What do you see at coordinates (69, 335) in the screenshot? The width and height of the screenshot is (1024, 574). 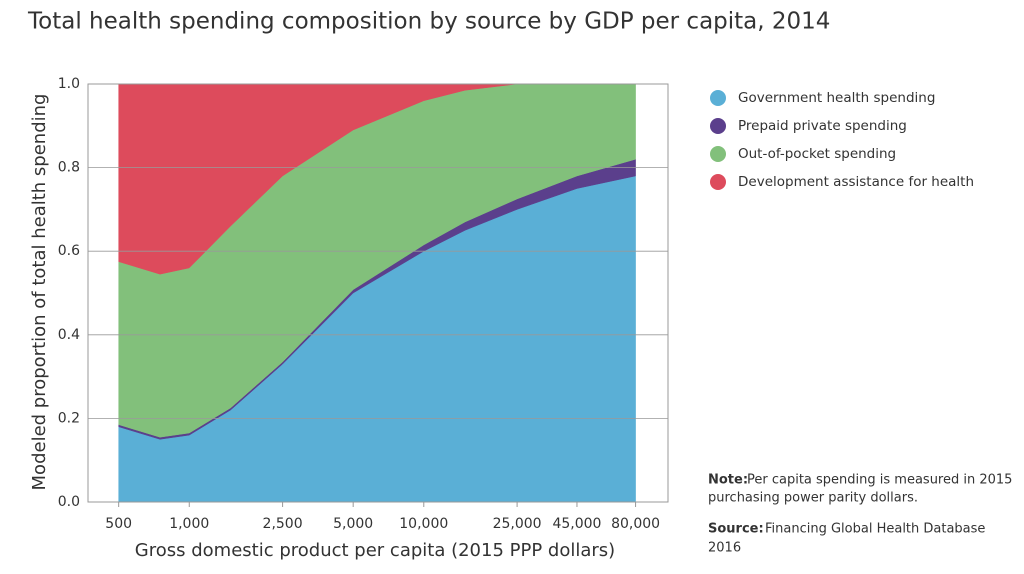 I see `y-tick-label: 0.4` at bounding box center [69, 335].